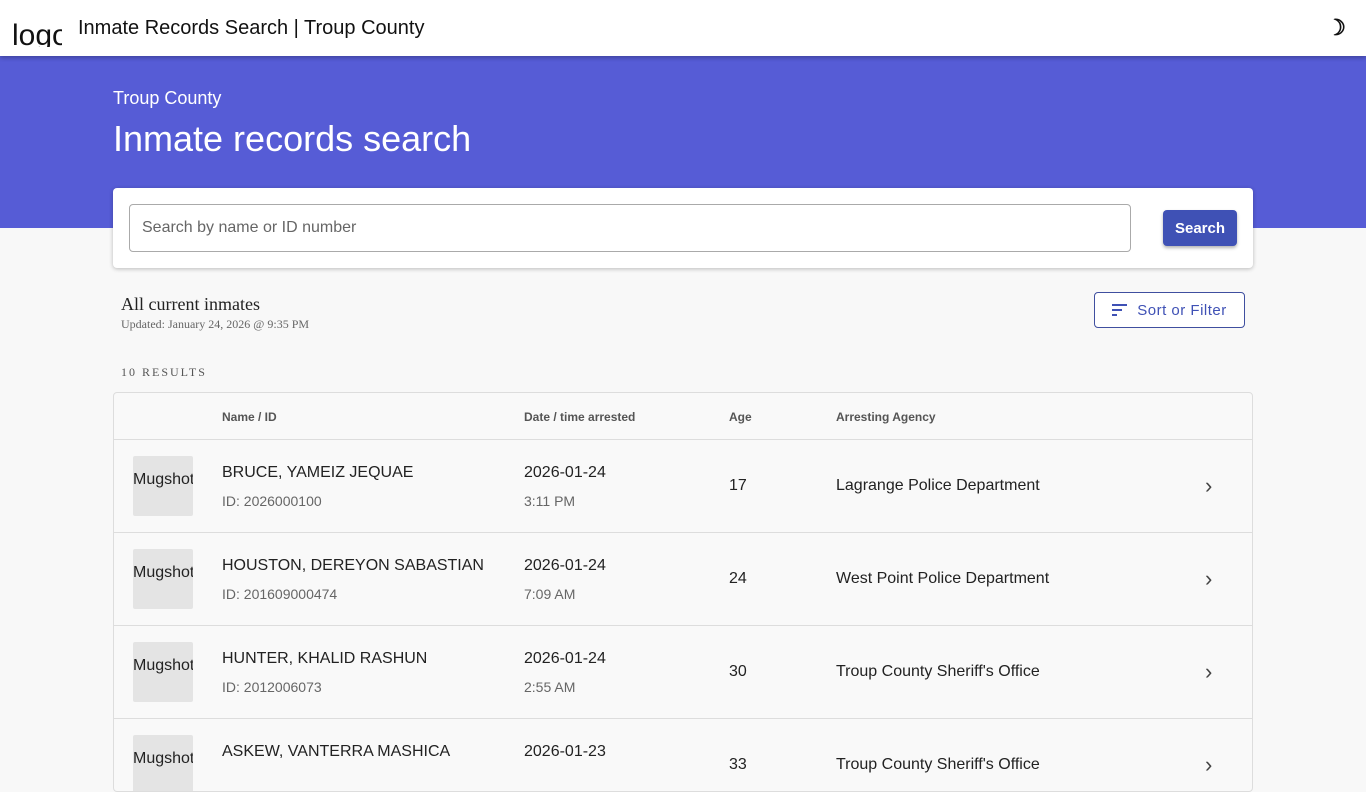  What do you see at coordinates (738, 671) in the screenshot?
I see `inmate-age: 30` at bounding box center [738, 671].